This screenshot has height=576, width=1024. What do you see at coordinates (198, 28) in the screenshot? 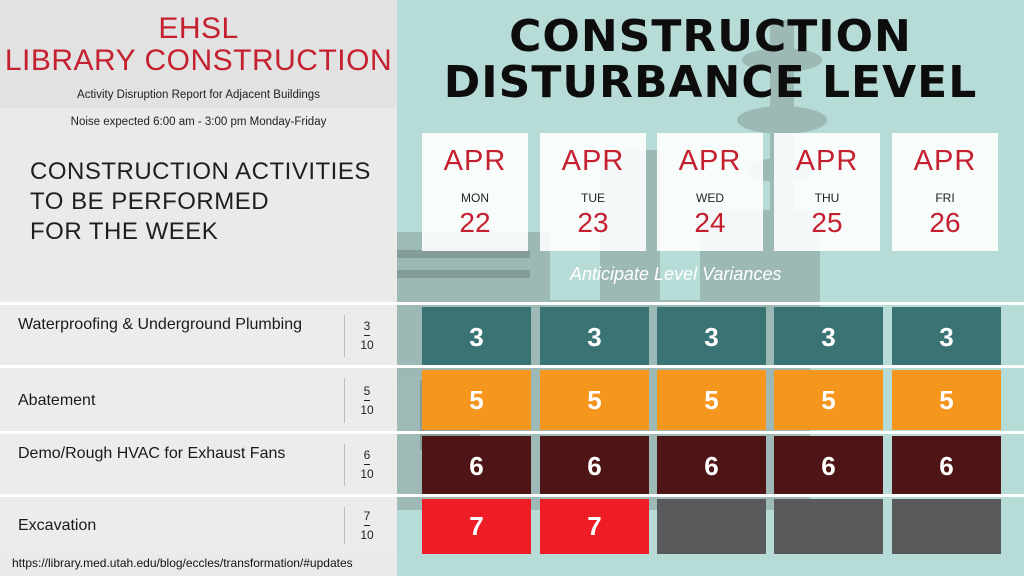
I see `title-line-1: EHSL` at bounding box center [198, 28].